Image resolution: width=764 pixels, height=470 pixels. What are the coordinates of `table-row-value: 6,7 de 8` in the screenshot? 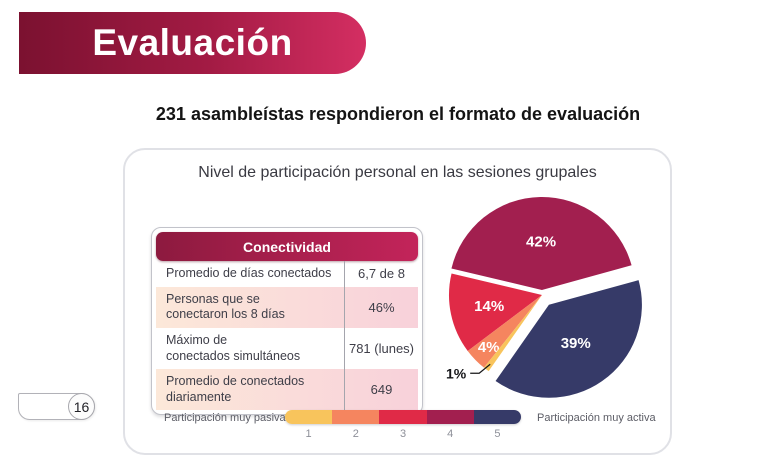 It's located at (381, 274).